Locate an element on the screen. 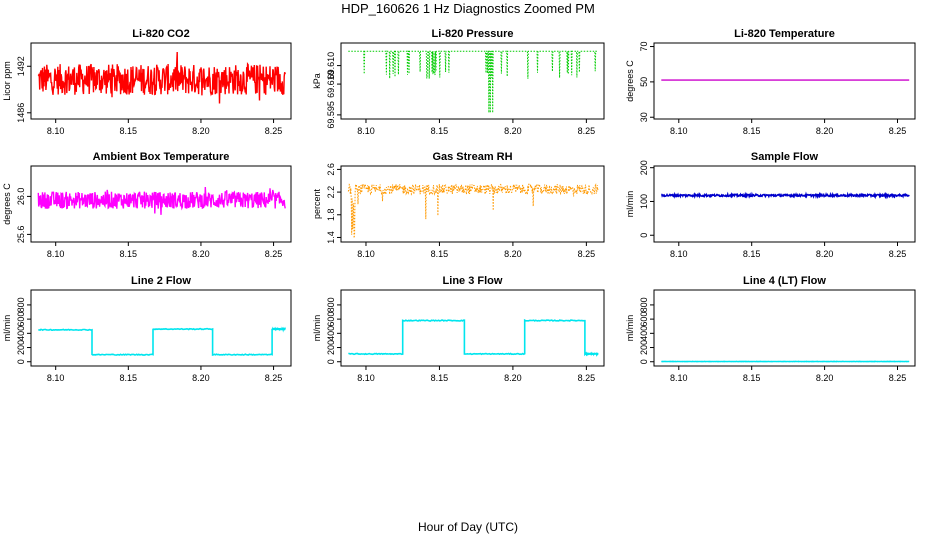 This screenshot has width=936, height=540. panel-title: Li-820 Temperature is located at coordinates (784, 34).